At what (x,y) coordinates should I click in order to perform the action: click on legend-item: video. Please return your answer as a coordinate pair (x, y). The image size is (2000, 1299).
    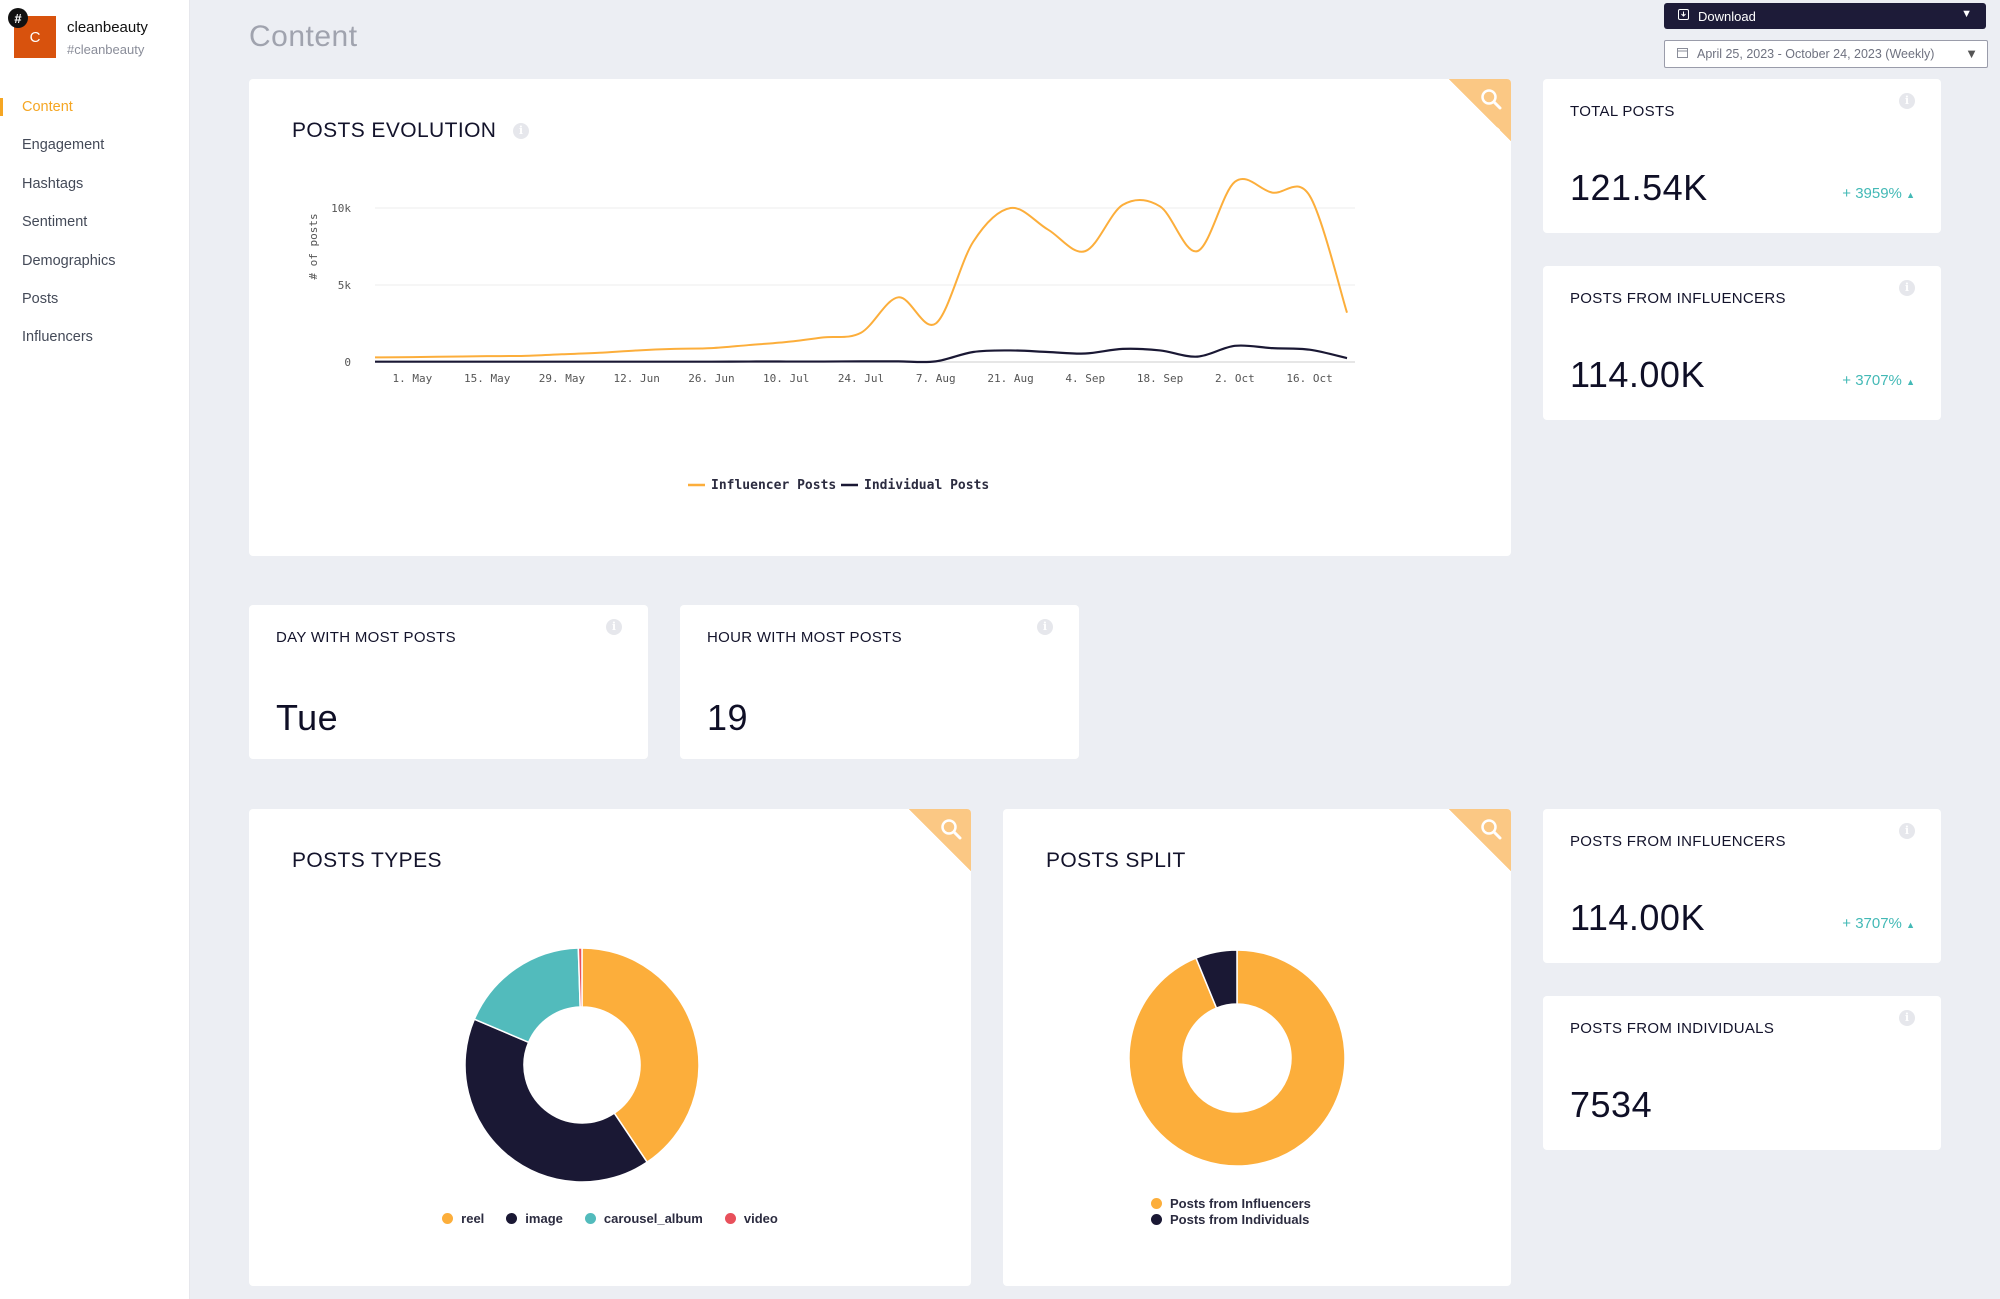
    Looking at the image, I should click on (751, 1218).